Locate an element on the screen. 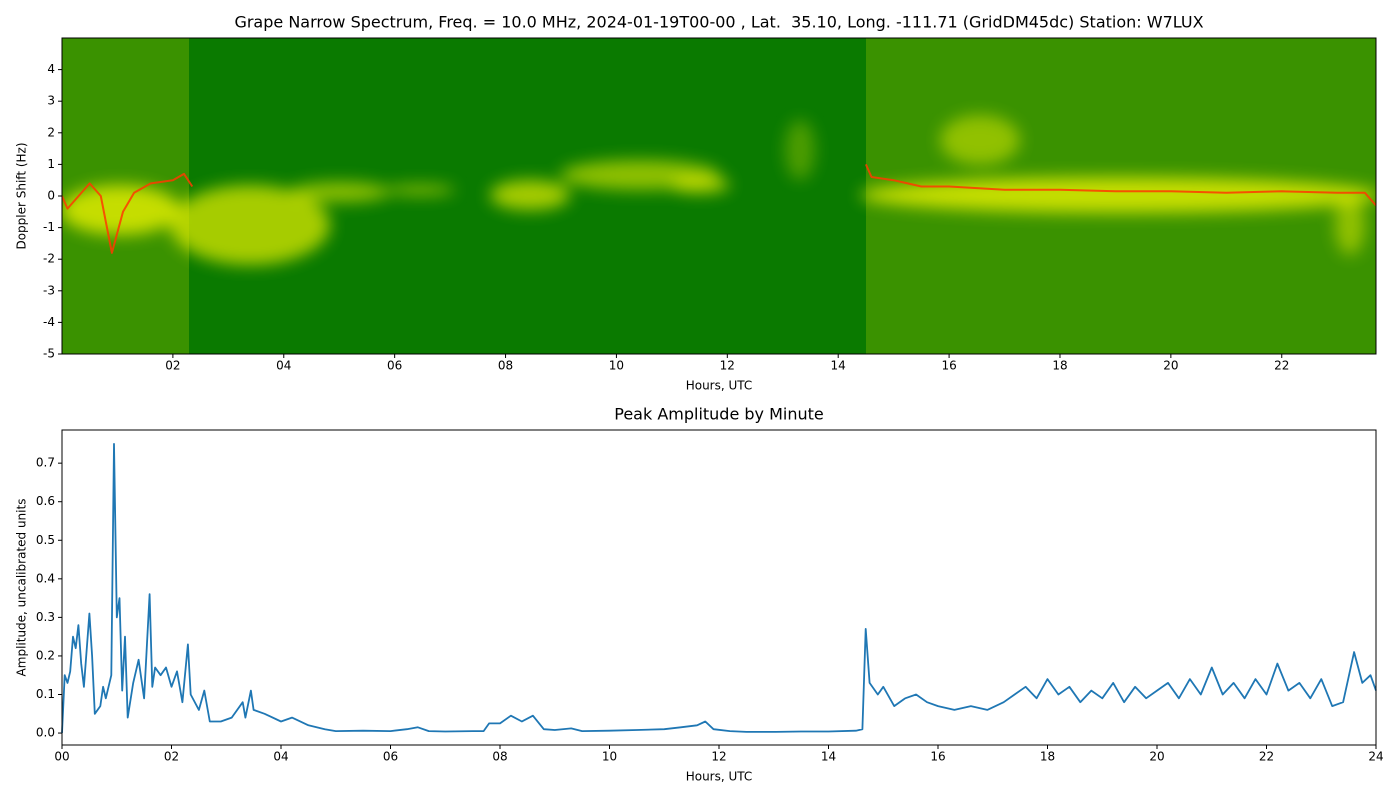 This screenshot has width=1400, height=800. y-tick-label: 0 is located at coordinates (51, 196).